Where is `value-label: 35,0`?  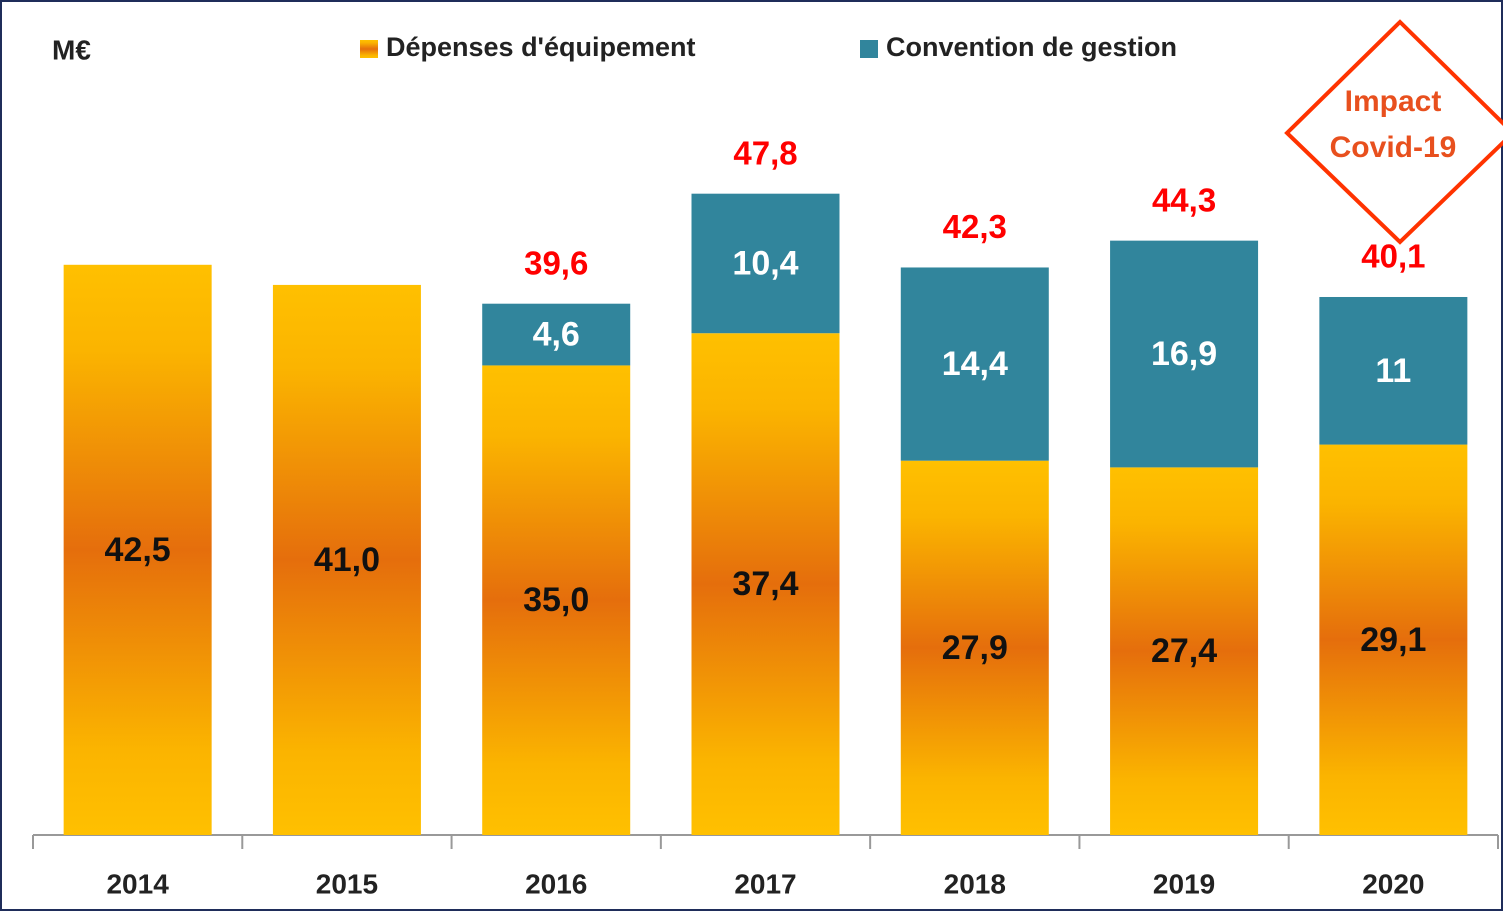
value-label: 35,0 is located at coordinates (556, 600).